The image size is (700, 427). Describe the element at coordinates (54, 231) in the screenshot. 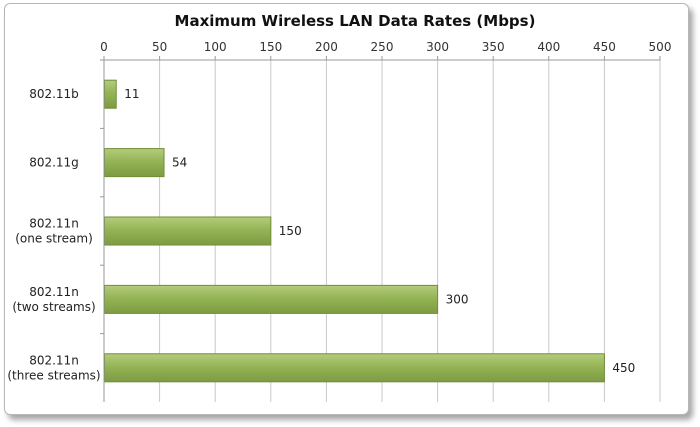

I see `category-label: 802.11n (one stream)` at that location.